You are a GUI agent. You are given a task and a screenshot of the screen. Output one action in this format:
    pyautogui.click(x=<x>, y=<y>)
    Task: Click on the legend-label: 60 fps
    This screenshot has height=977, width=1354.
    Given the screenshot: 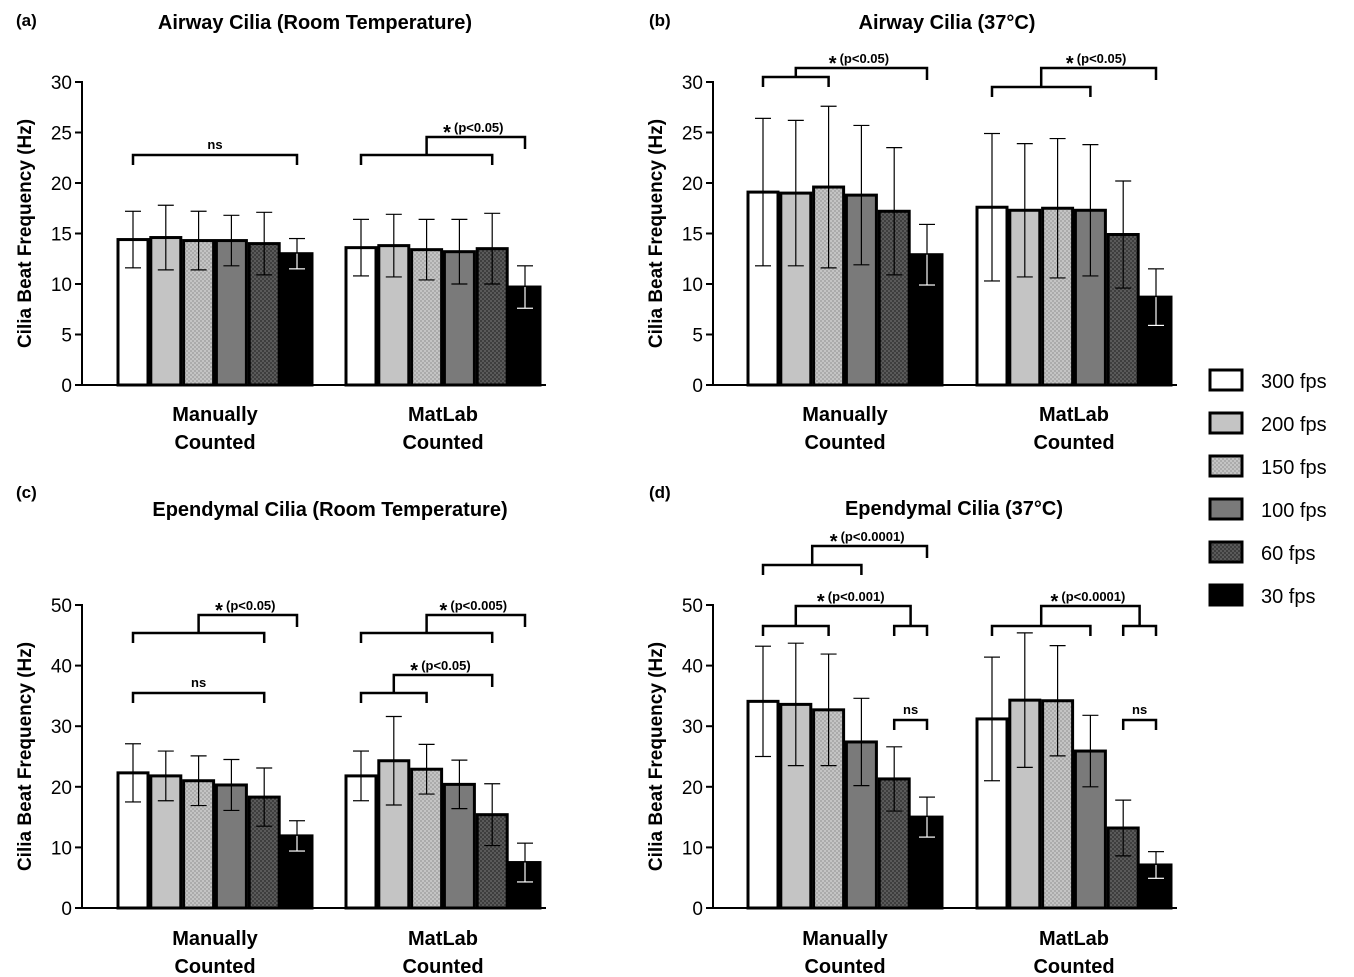 What is the action you would take?
    pyautogui.click(x=1288, y=554)
    